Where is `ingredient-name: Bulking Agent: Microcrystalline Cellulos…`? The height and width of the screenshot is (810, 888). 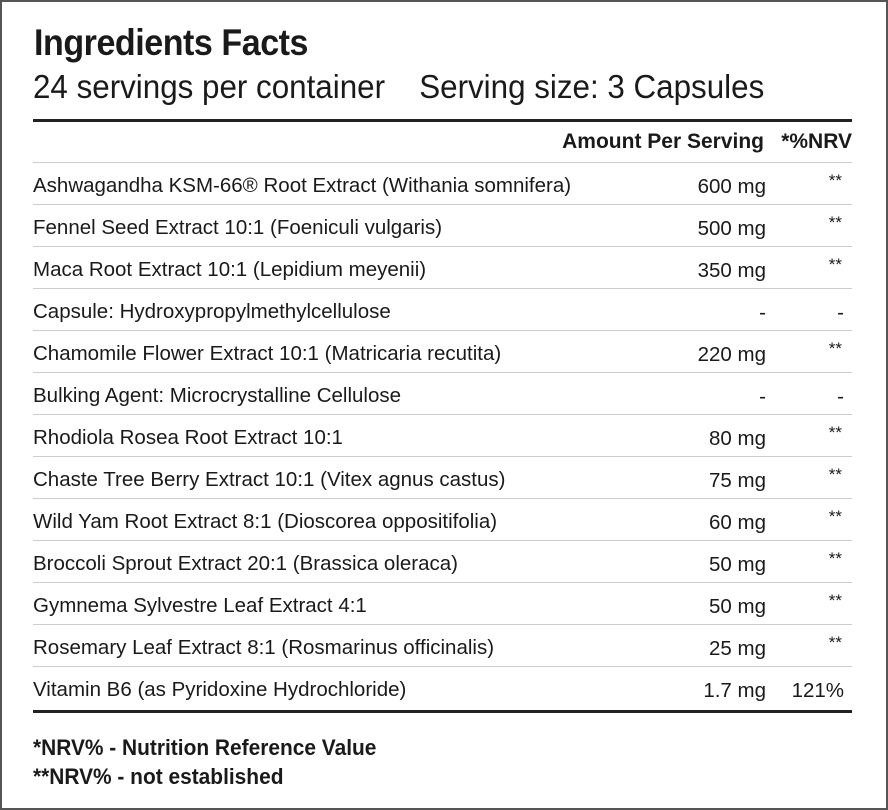
ingredient-name: Bulking Agent: Microcrystalline Cellulos… is located at coordinates (217, 395).